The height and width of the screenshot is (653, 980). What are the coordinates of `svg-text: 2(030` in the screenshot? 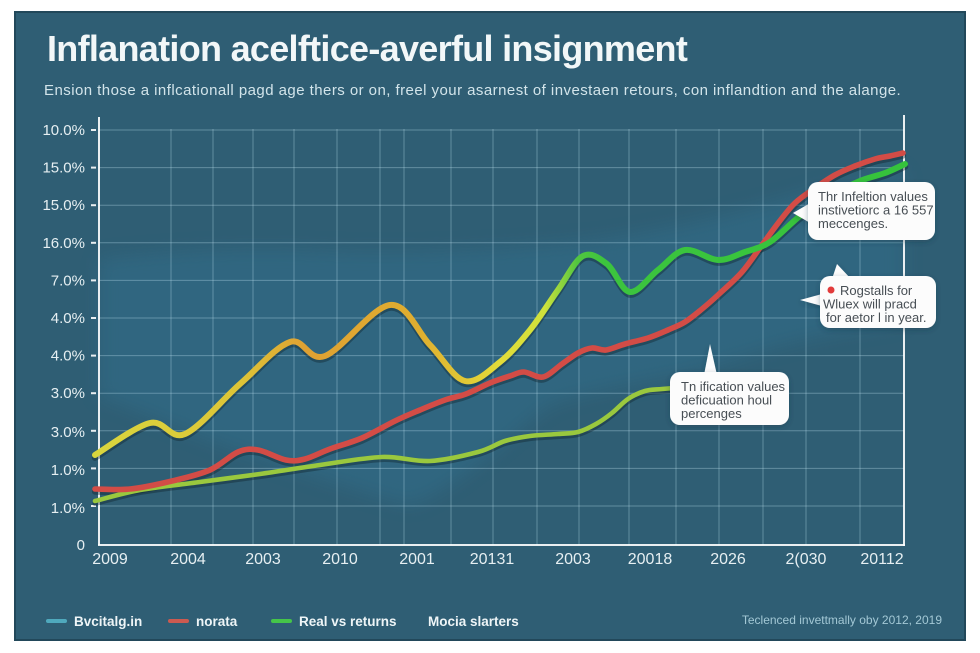 It's located at (806, 559).